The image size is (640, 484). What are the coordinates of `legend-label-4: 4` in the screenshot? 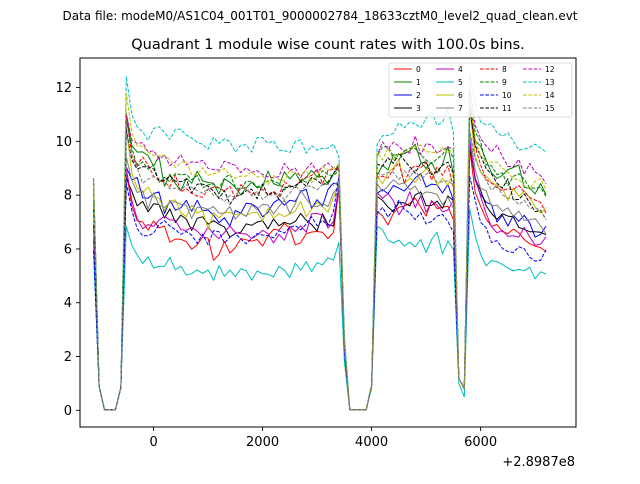 It's located at (460, 69).